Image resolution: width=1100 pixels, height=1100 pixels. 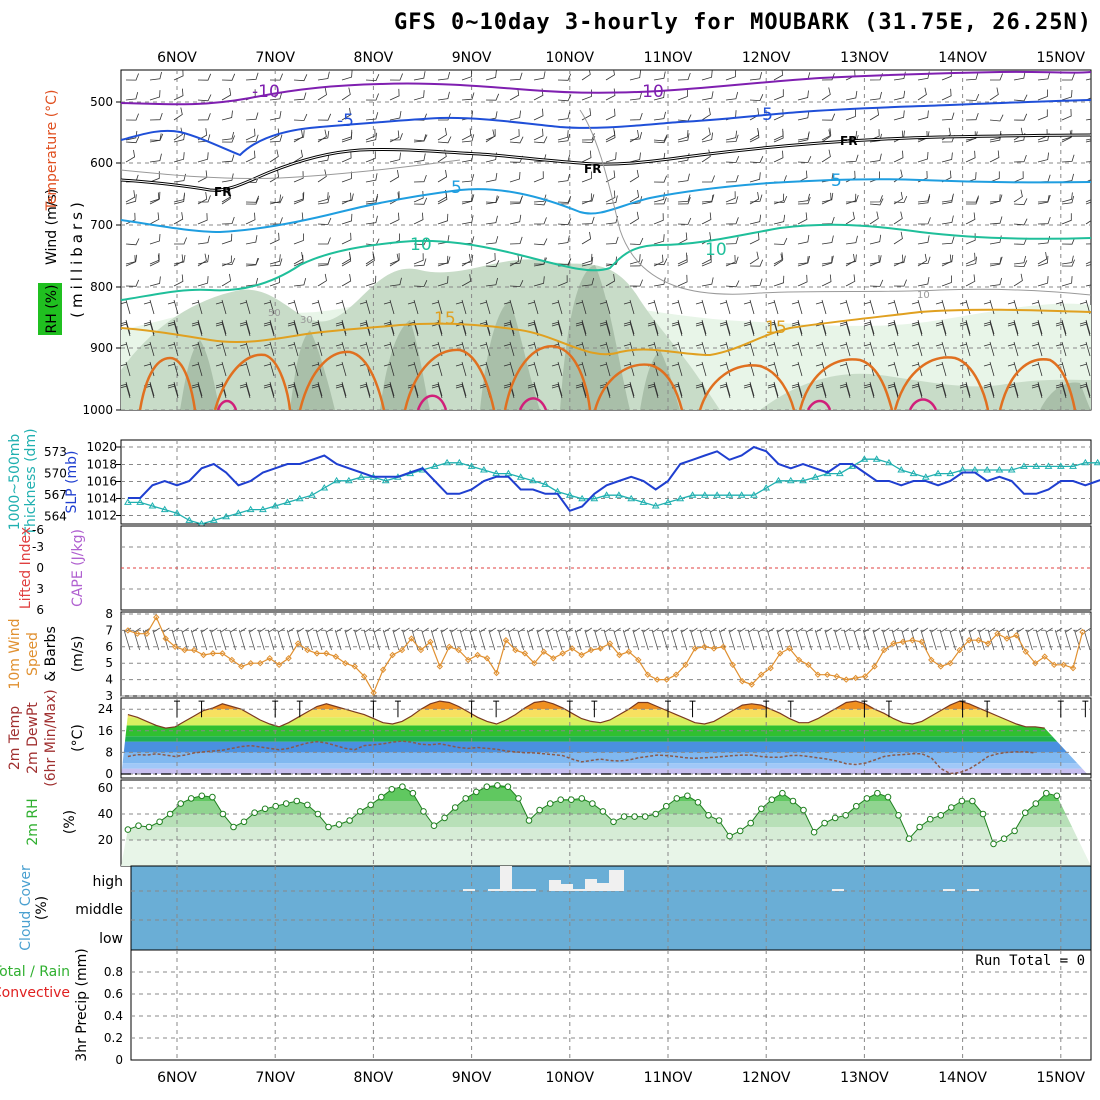 I want to click on day-label-top: 13NOV, so click(x=864, y=58).